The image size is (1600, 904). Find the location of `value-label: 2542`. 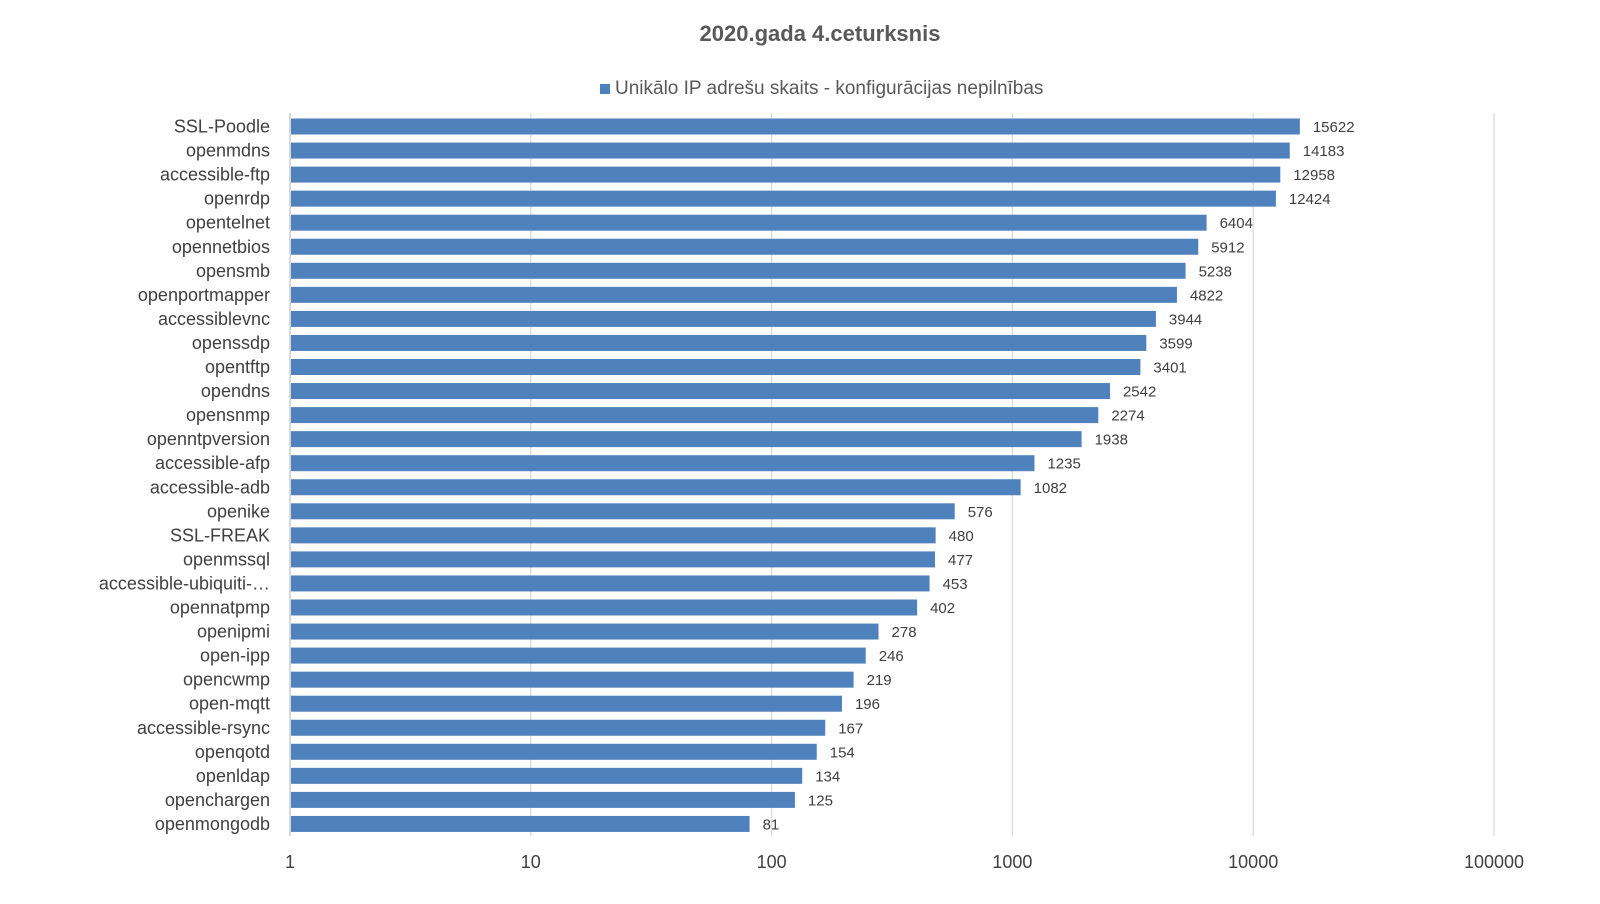

value-label: 2542 is located at coordinates (1139, 392).